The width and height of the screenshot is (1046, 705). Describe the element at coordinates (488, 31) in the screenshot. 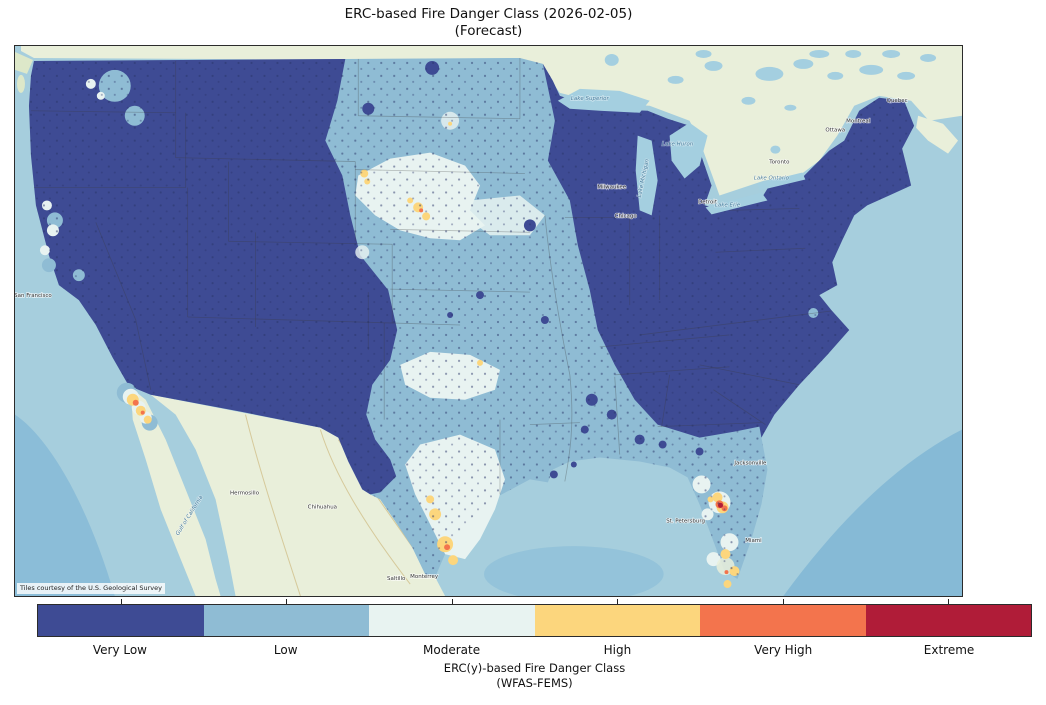

I see `figure-subtitle: (Forecast)` at that location.